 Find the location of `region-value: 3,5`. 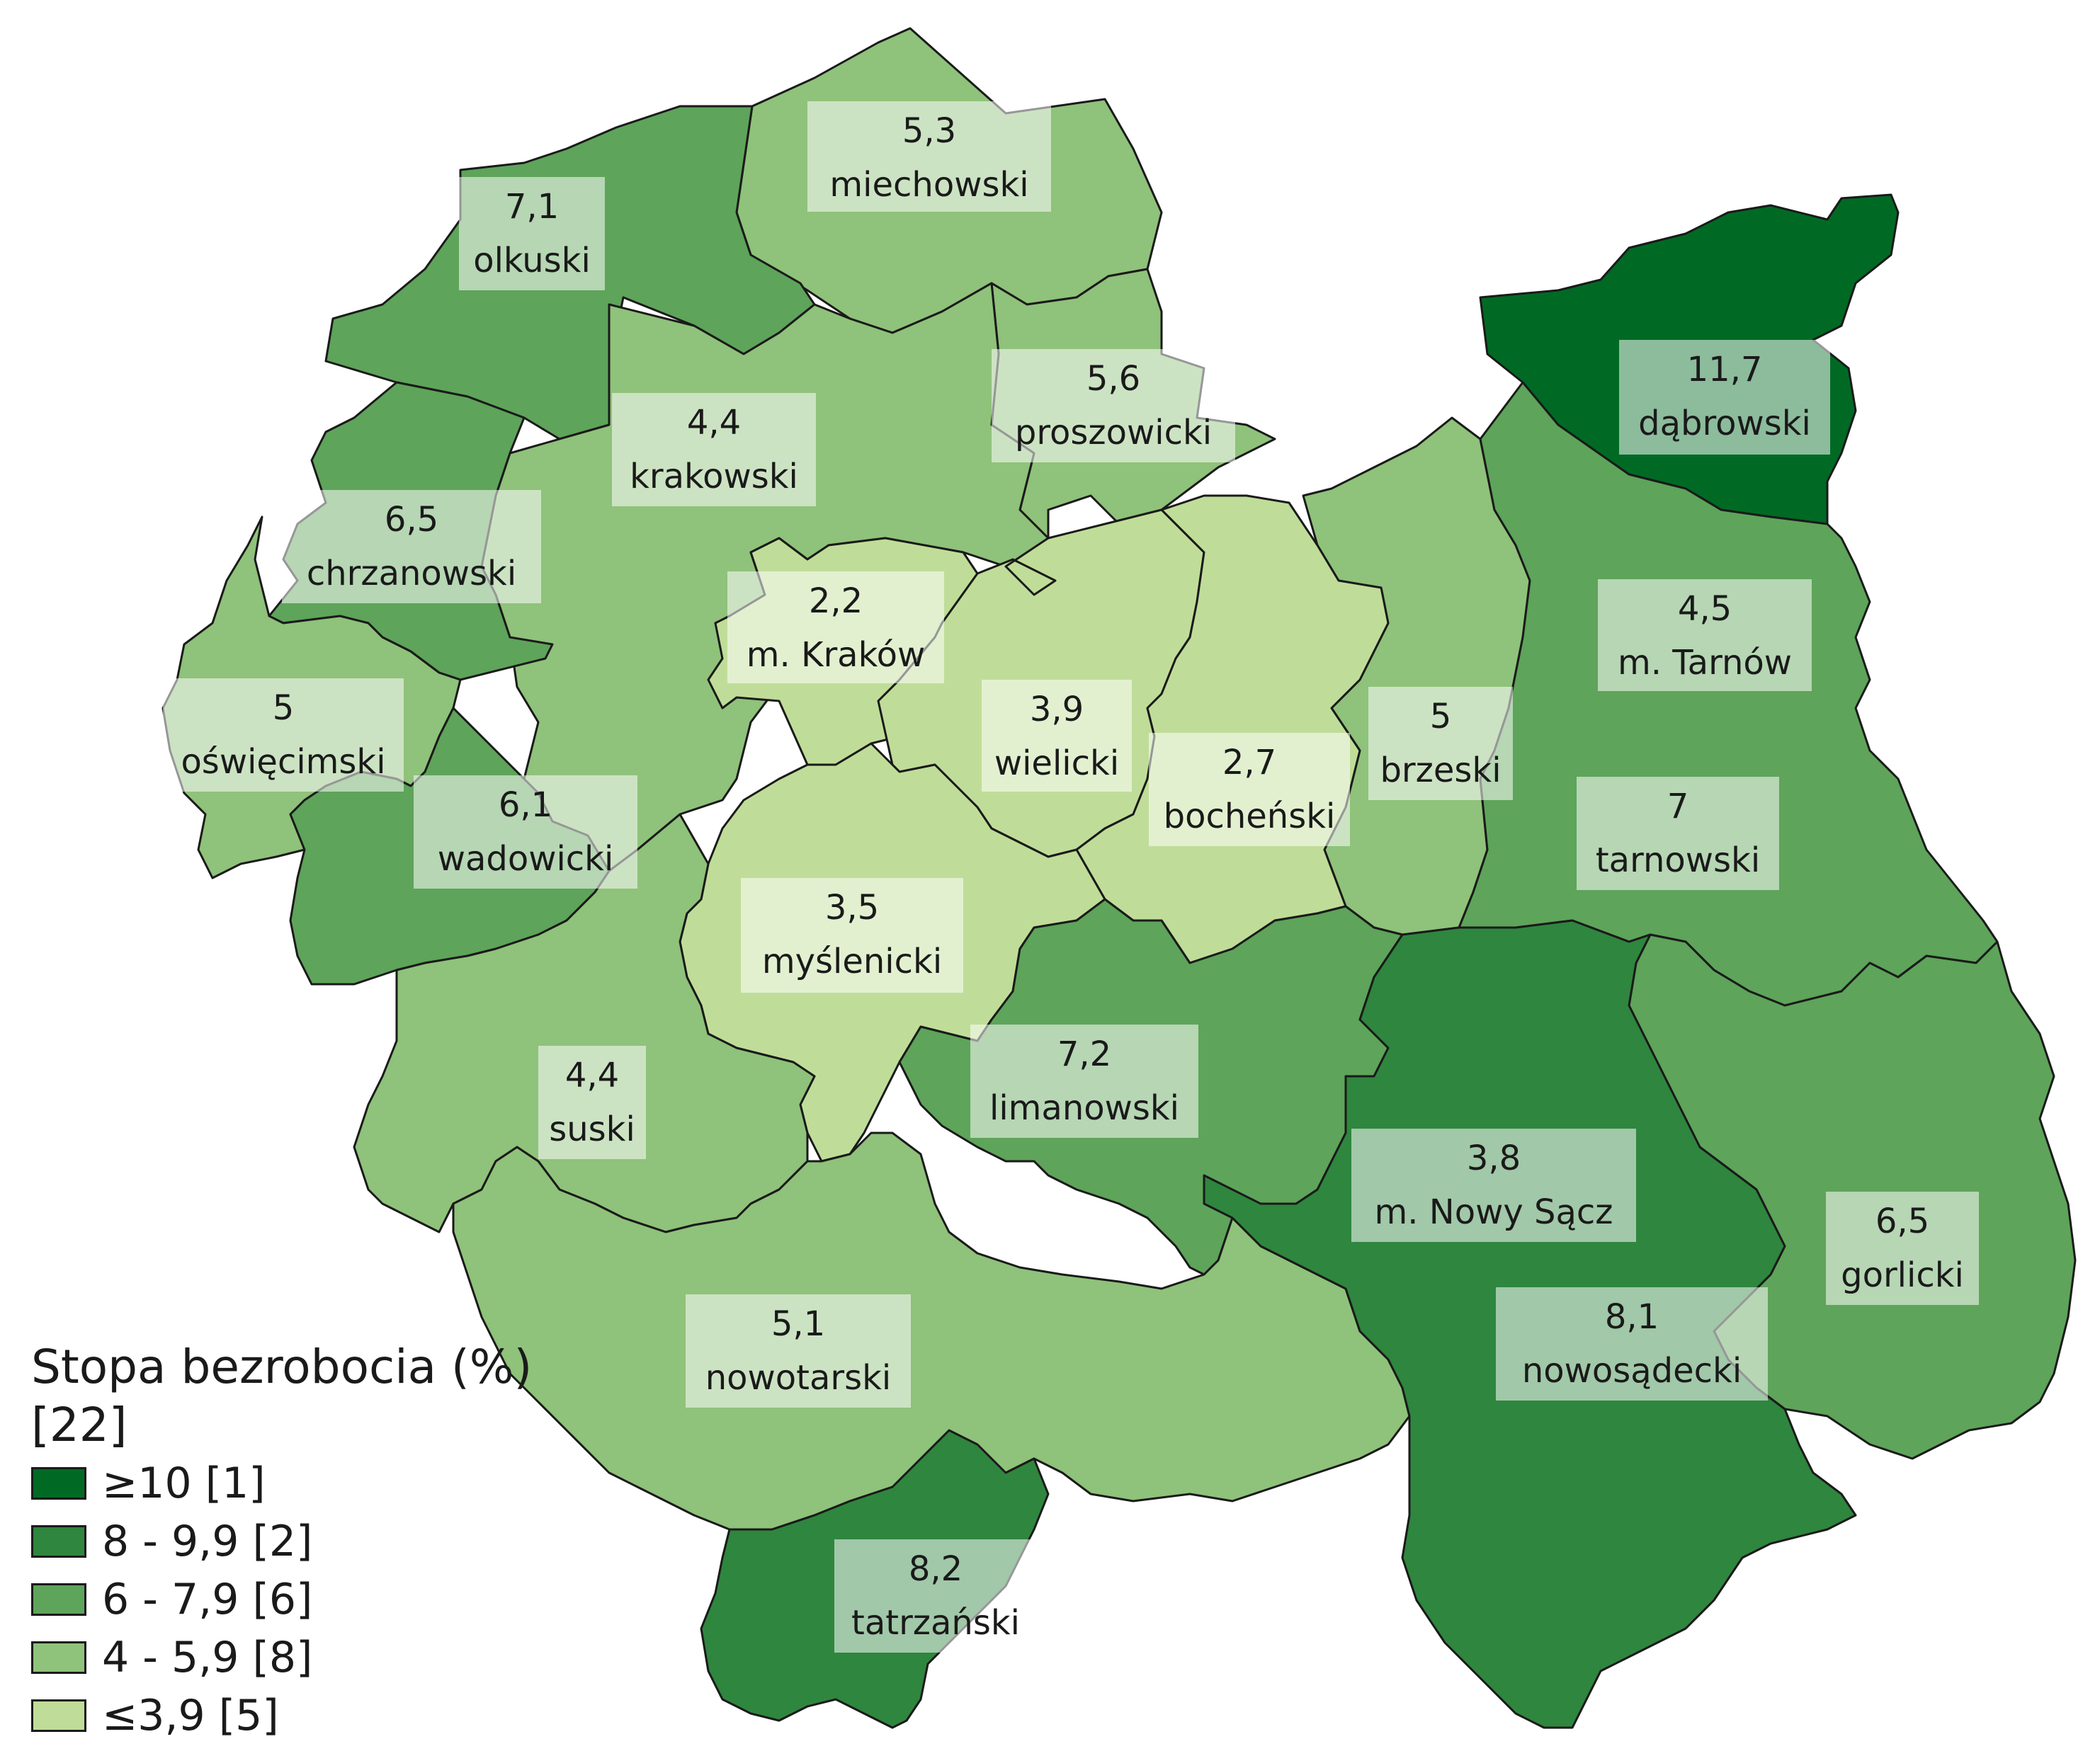

region-value: 3,5 is located at coordinates (852, 908).